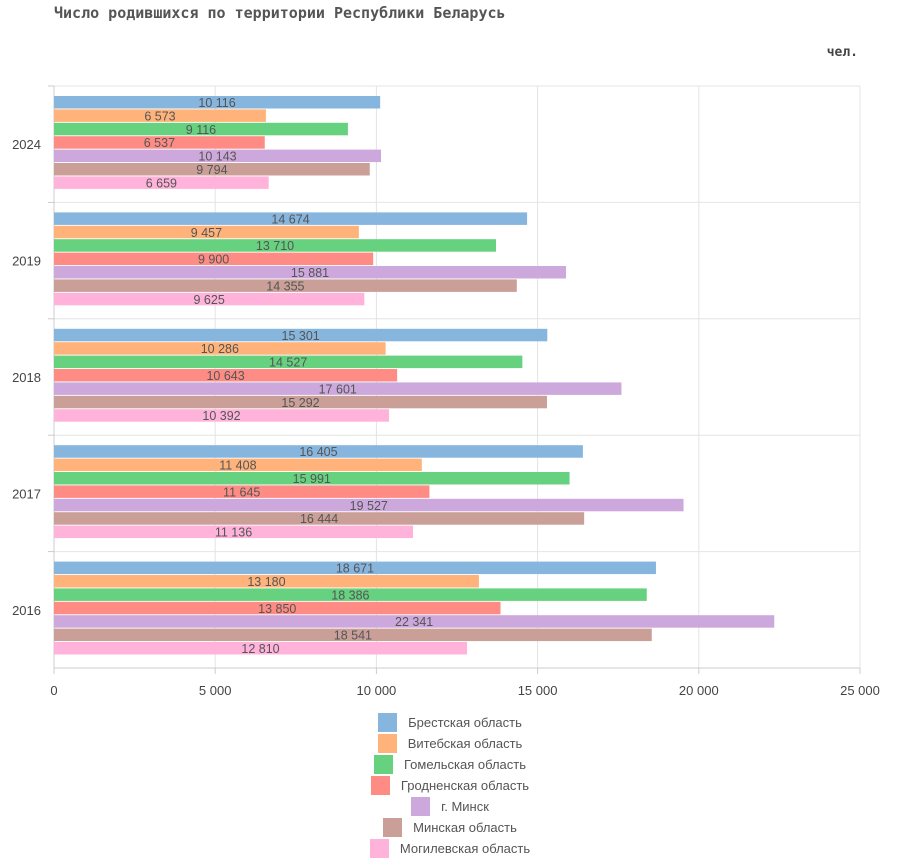 The width and height of the screenshot is (900, 866). What do you see at coordinates (233, 533) in the screenshot?
I see `data-label: 11 136` at bounding box center [233, 533].